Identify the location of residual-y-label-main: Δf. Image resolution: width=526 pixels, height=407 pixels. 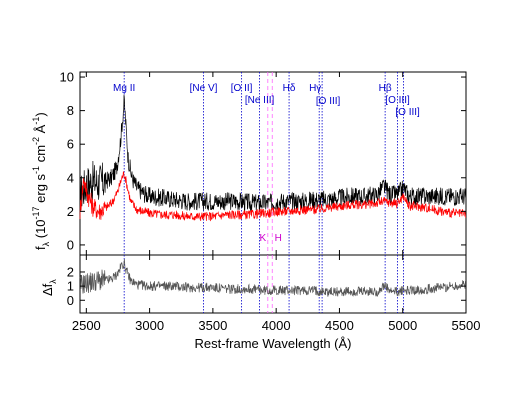
(47, 289).